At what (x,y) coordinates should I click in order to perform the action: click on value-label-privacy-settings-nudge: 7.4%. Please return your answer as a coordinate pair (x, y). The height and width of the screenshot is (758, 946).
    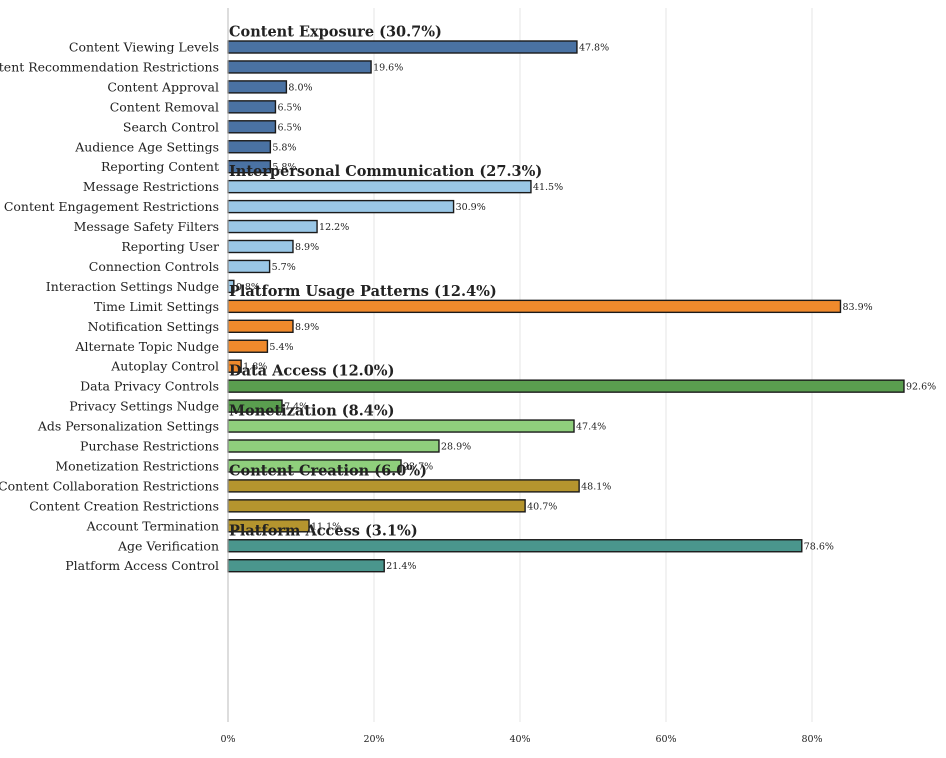
    Looking at the image, I should click on (296, 407).